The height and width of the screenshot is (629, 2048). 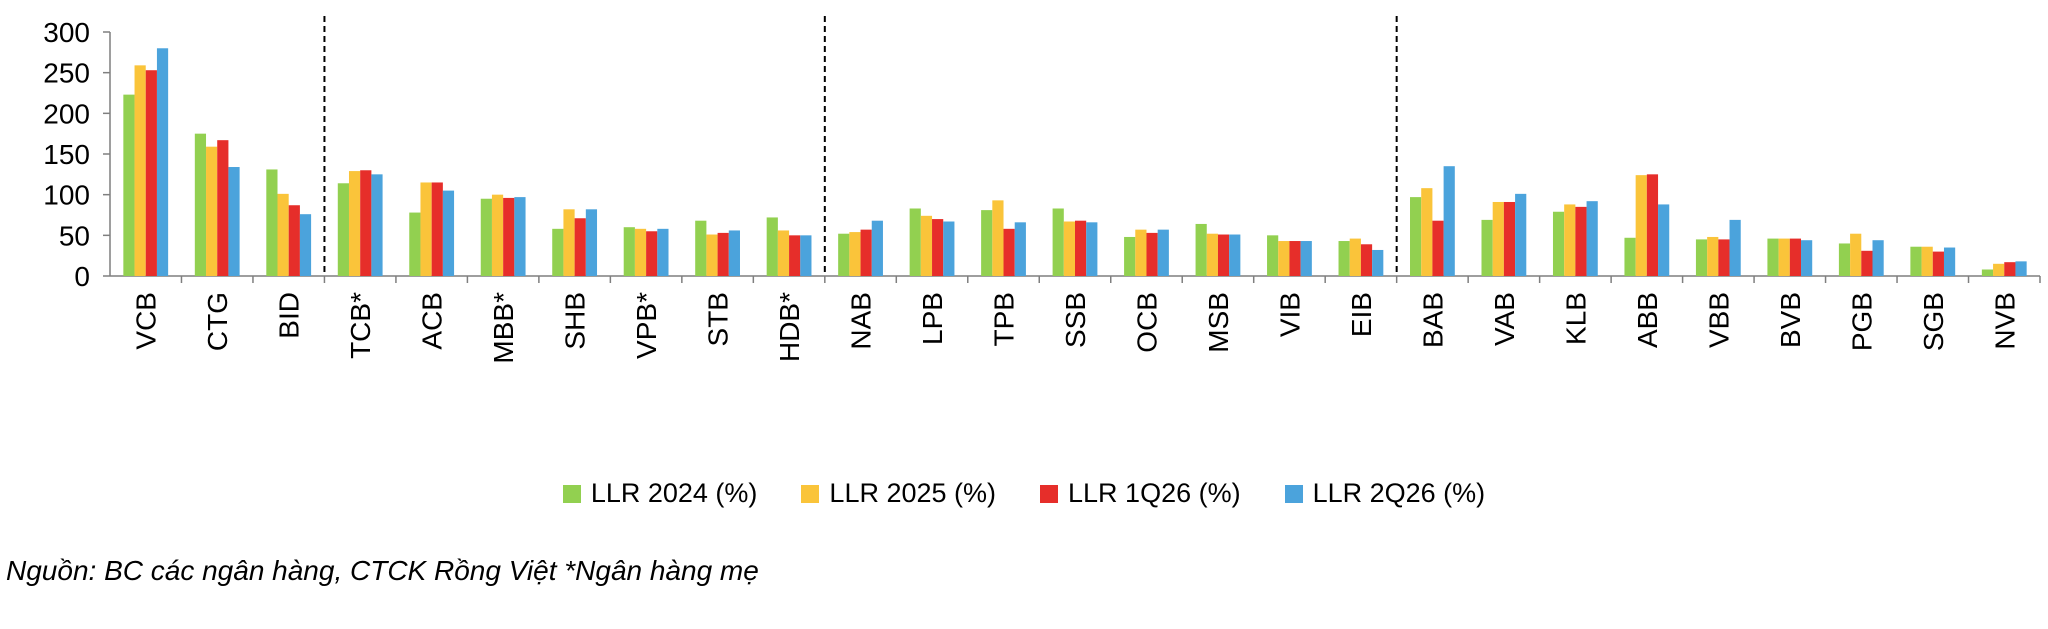 I want to click on x-tick-label: VIB, so click(x=1289, y=314).